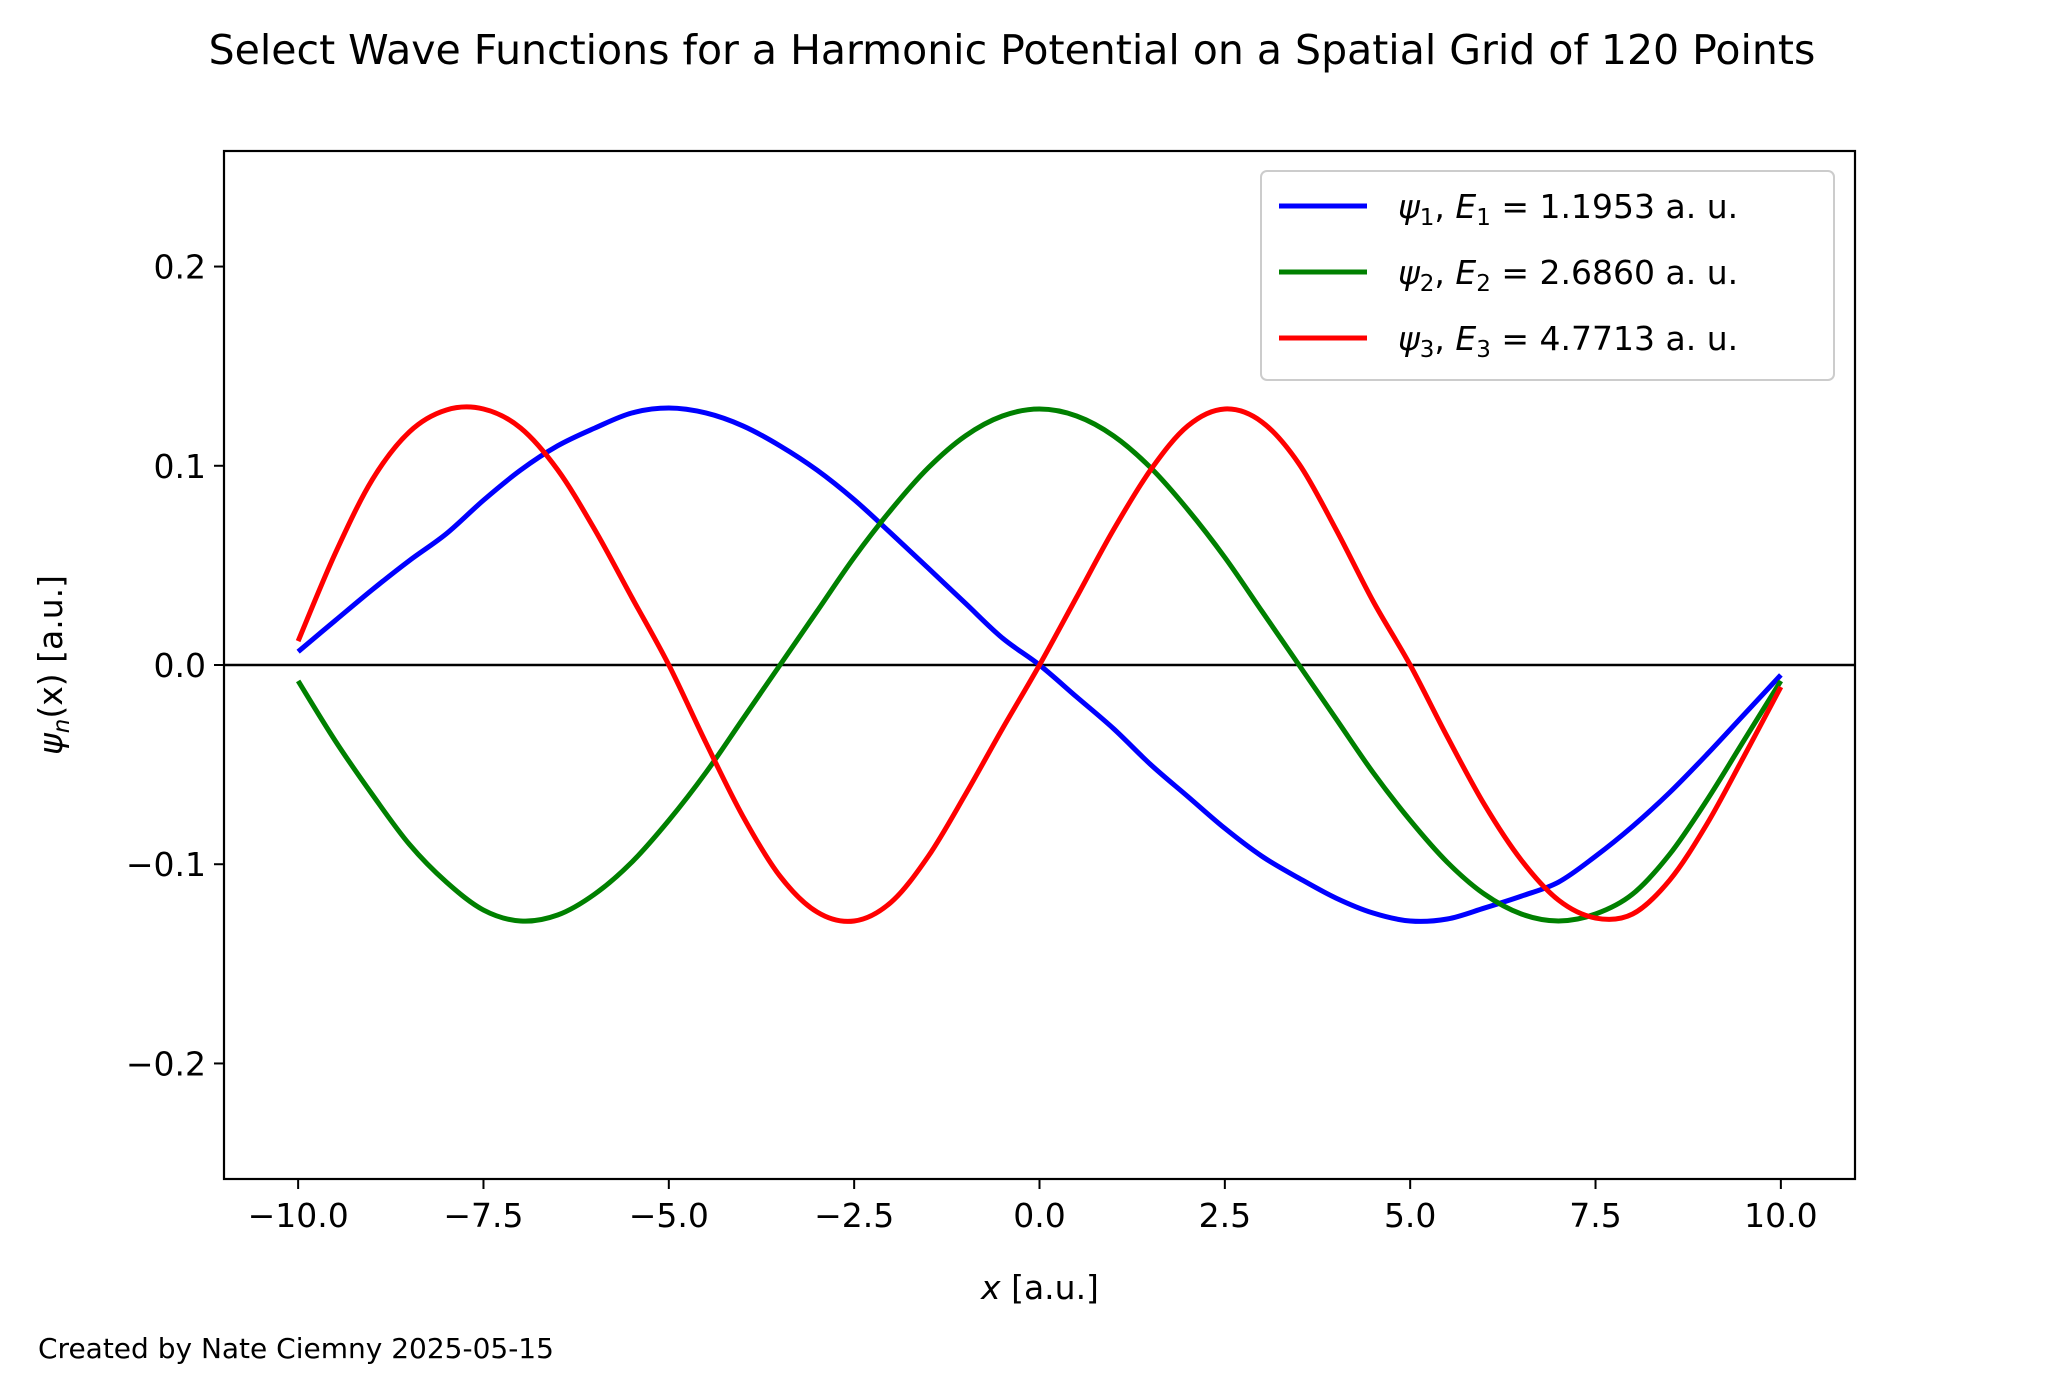 This screenshot has width=2047, height=1396. I want to click on x-axis-label: x [a.u.], so click(1039, 1287).